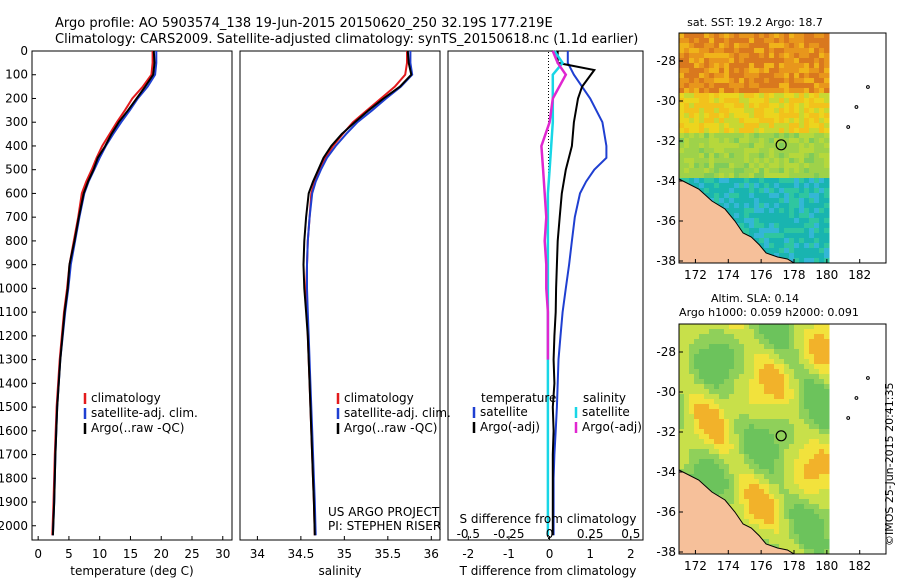 Image resolution: width=900 pixels, height=580 pixels. Describe the element at coordinates (144, 413) in the screenshot. I see `temperature-legend-label: satellite-adj. clim.` at that location.